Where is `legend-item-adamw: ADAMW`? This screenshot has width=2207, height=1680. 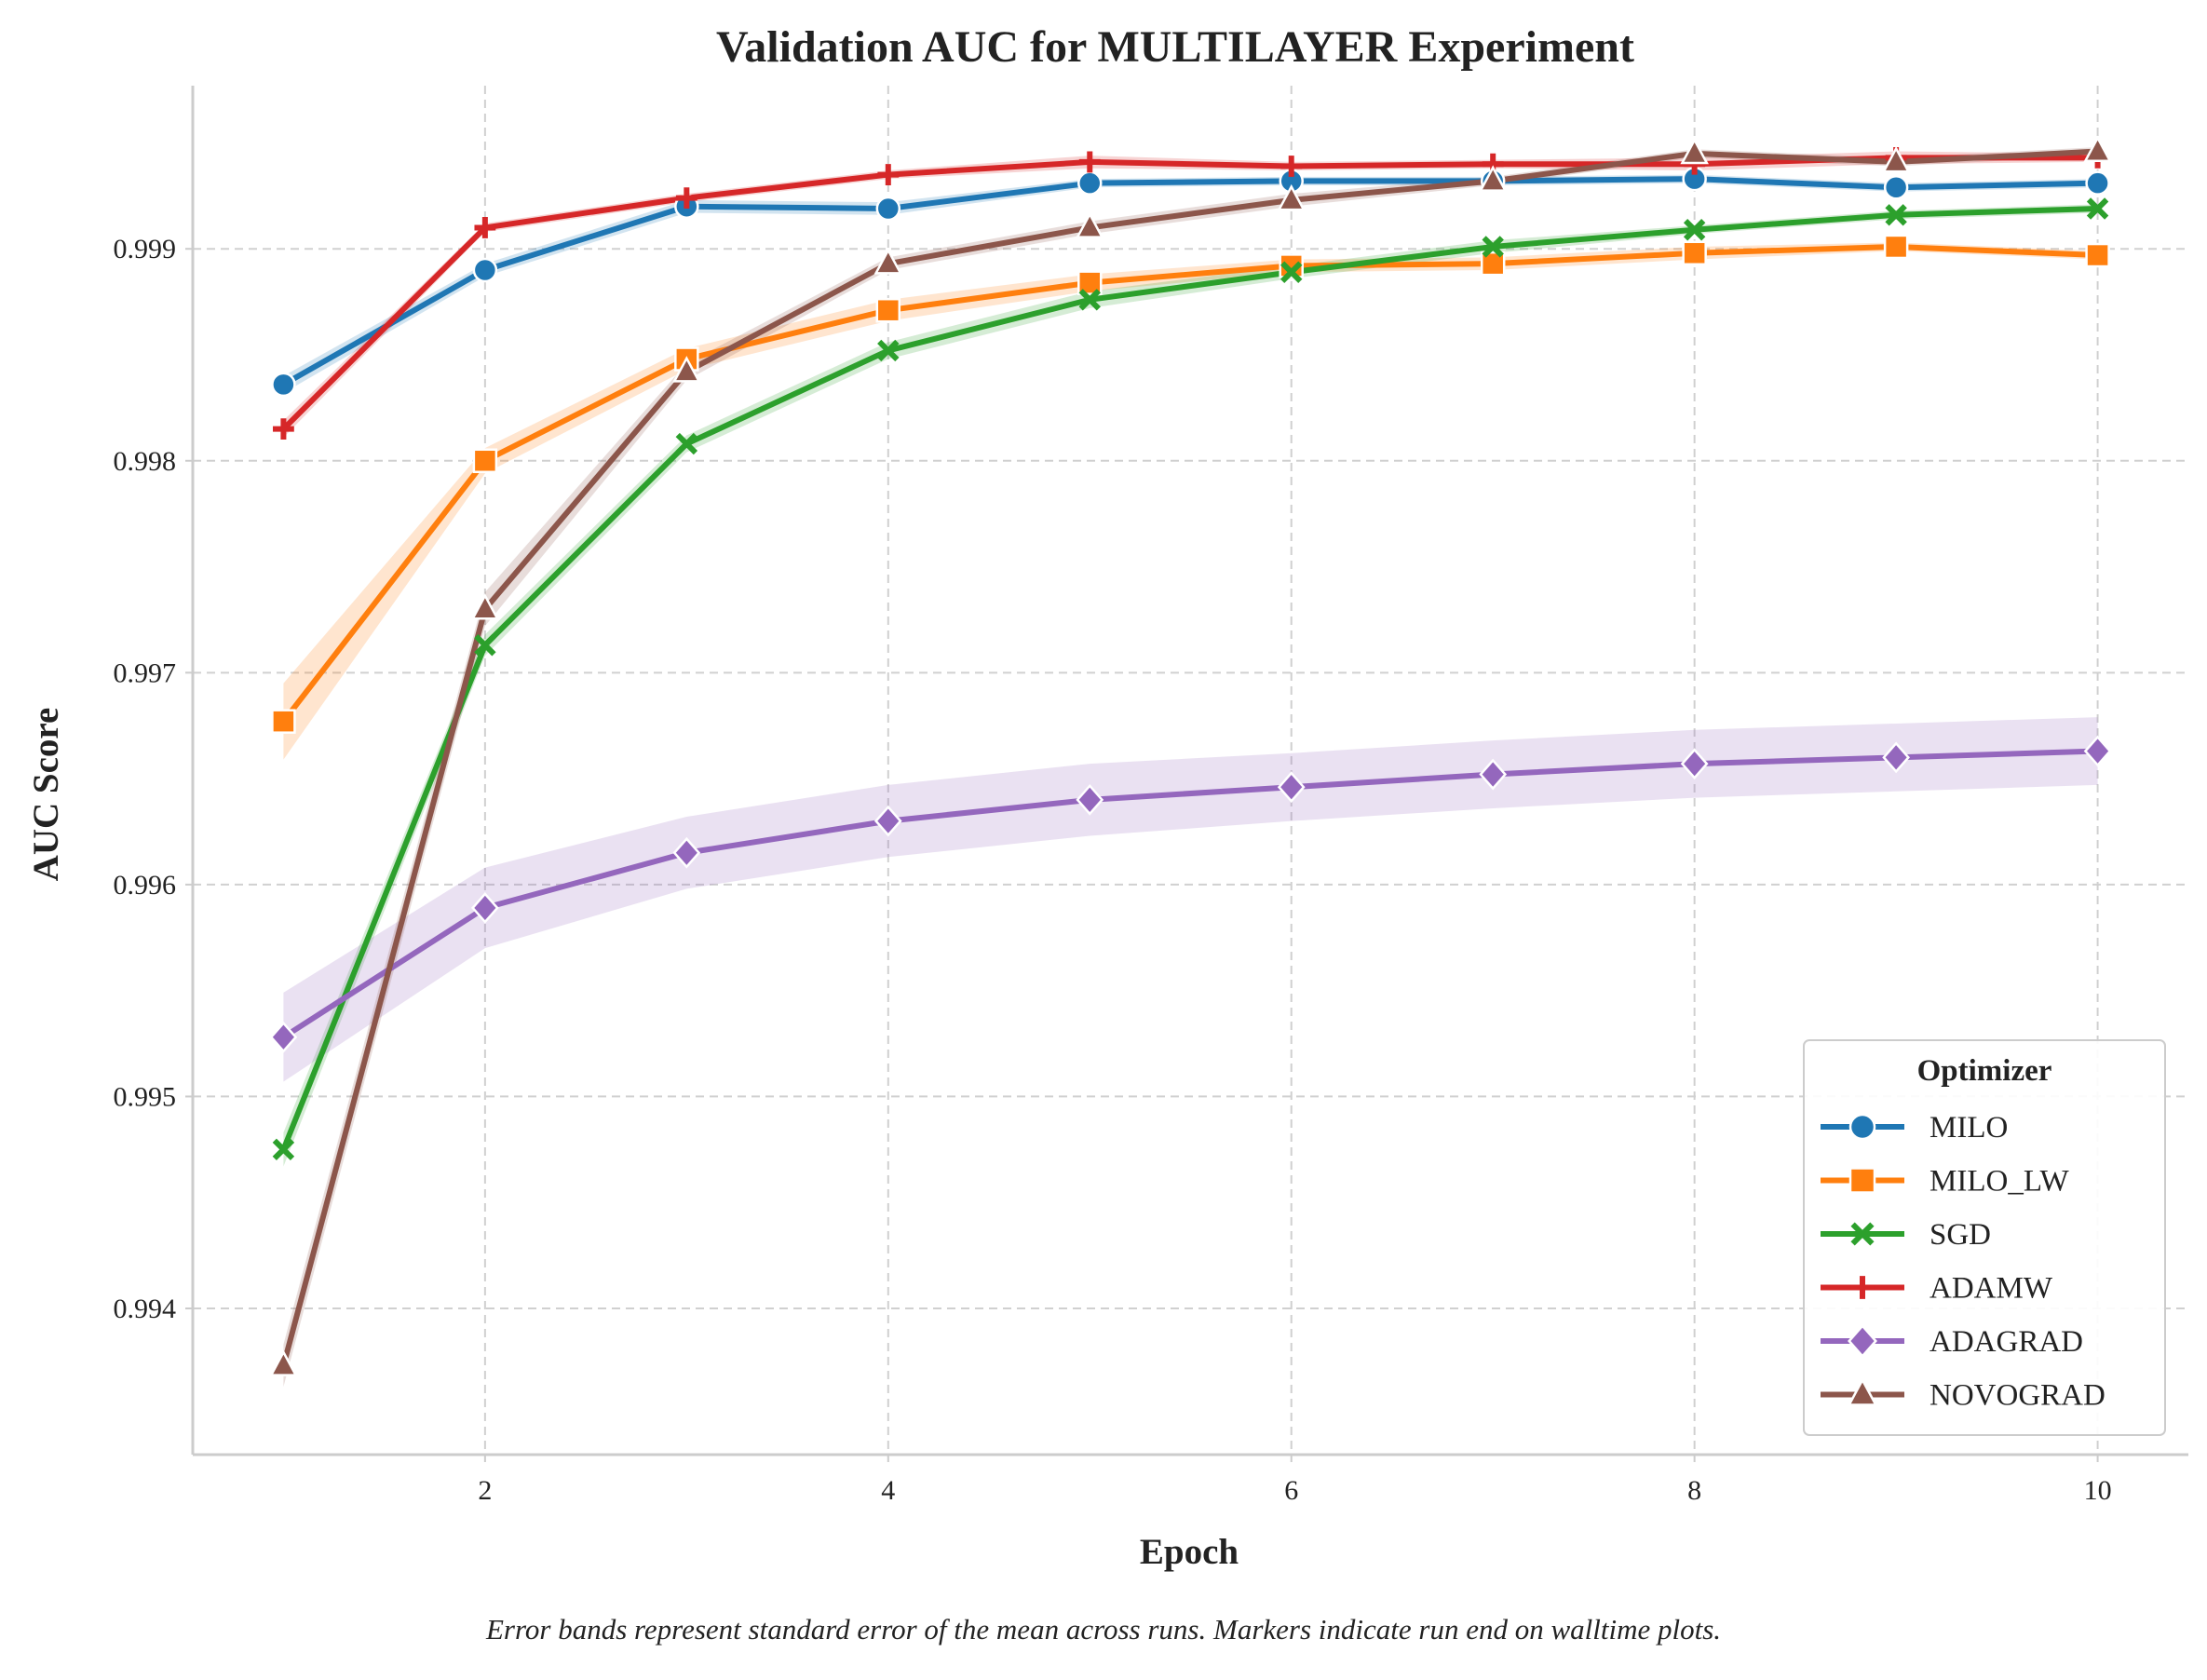 legend-item-adamw: ADAMW is located at coordinates (1937, 1289).